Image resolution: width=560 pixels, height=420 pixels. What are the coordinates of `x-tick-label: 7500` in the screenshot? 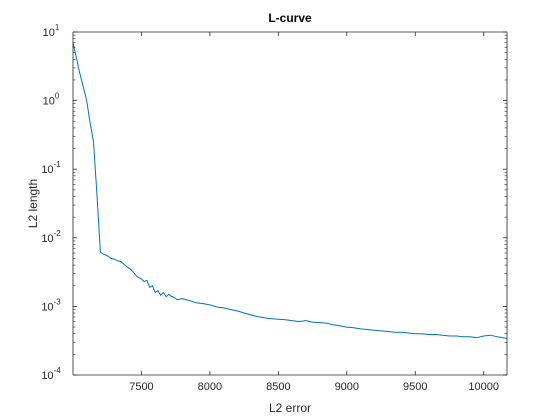 It's located at (141, 387).